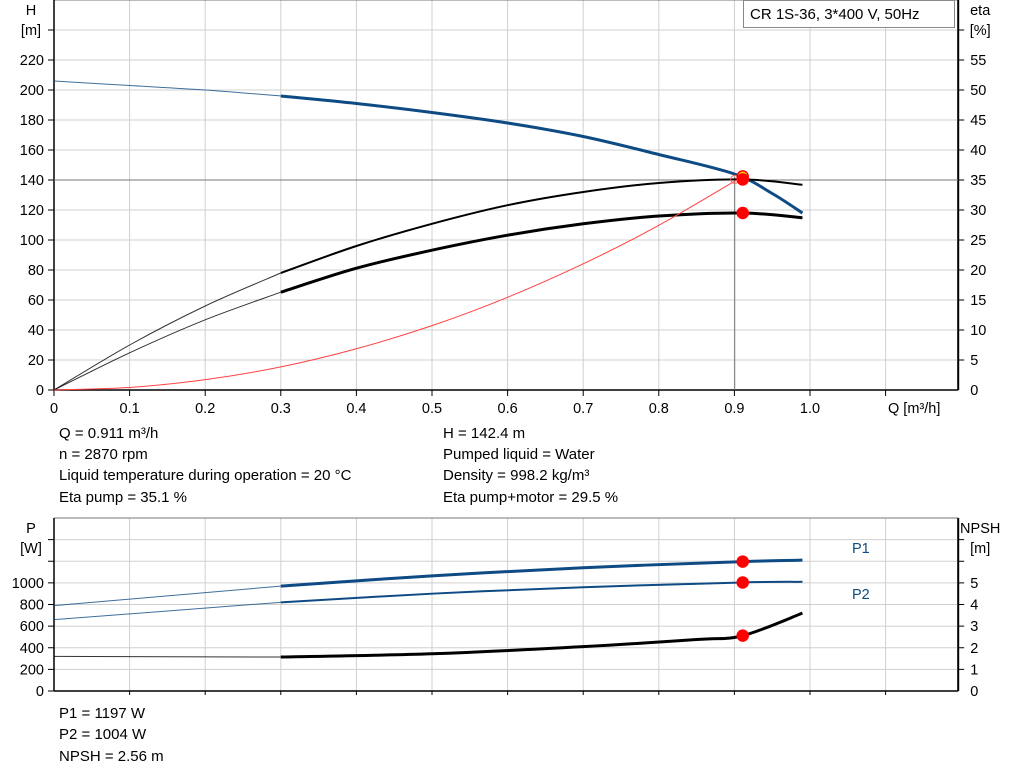  I want to click on y2-axis-unit: [%], so click(980, 31).